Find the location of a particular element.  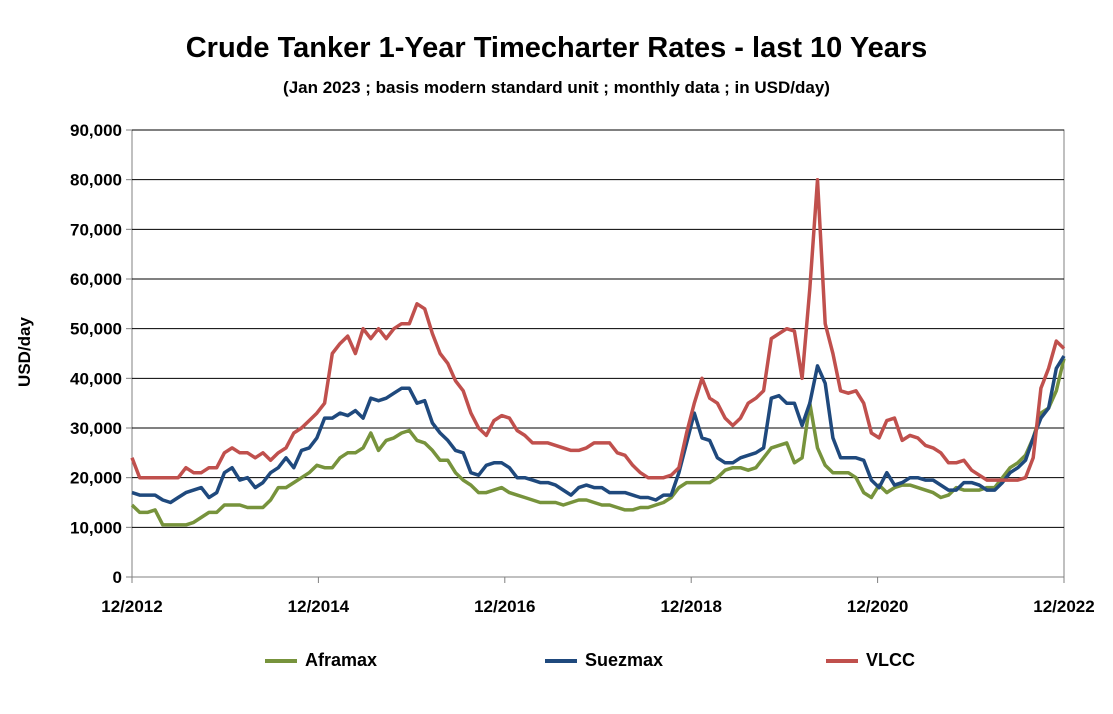

y-axis-label: USD/day is located at coordinates (24, 352).